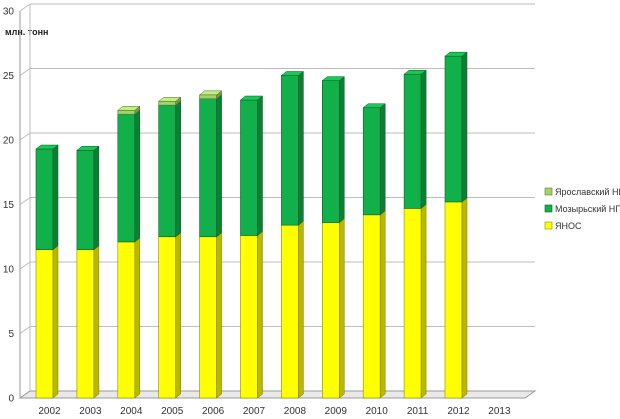 This screenshot has height=419, width=620. I want to click on legend-item: ЯНОС, so click(563, 226).